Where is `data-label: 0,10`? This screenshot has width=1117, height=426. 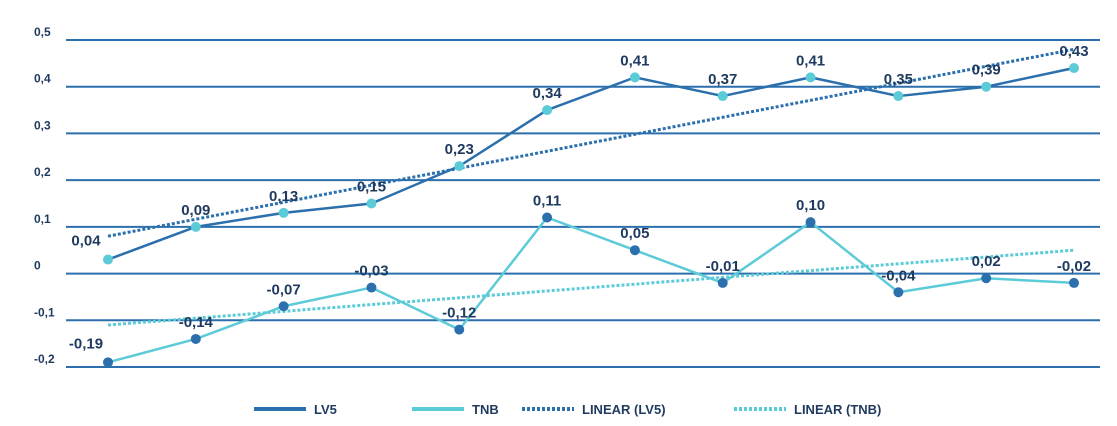 data-label: 0,10 is located at coordinates (810, 205).